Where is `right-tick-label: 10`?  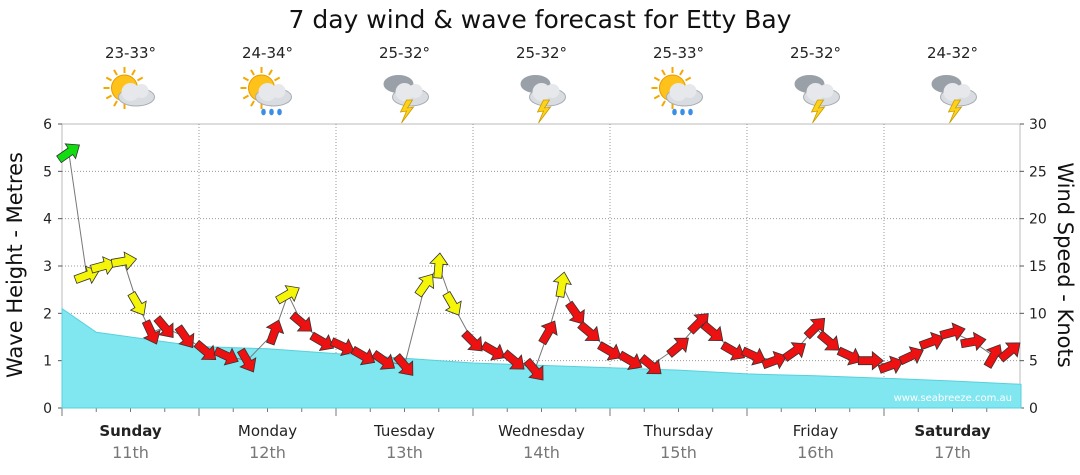 right-tick-label: 10 is located at coordinates (1038, 314).